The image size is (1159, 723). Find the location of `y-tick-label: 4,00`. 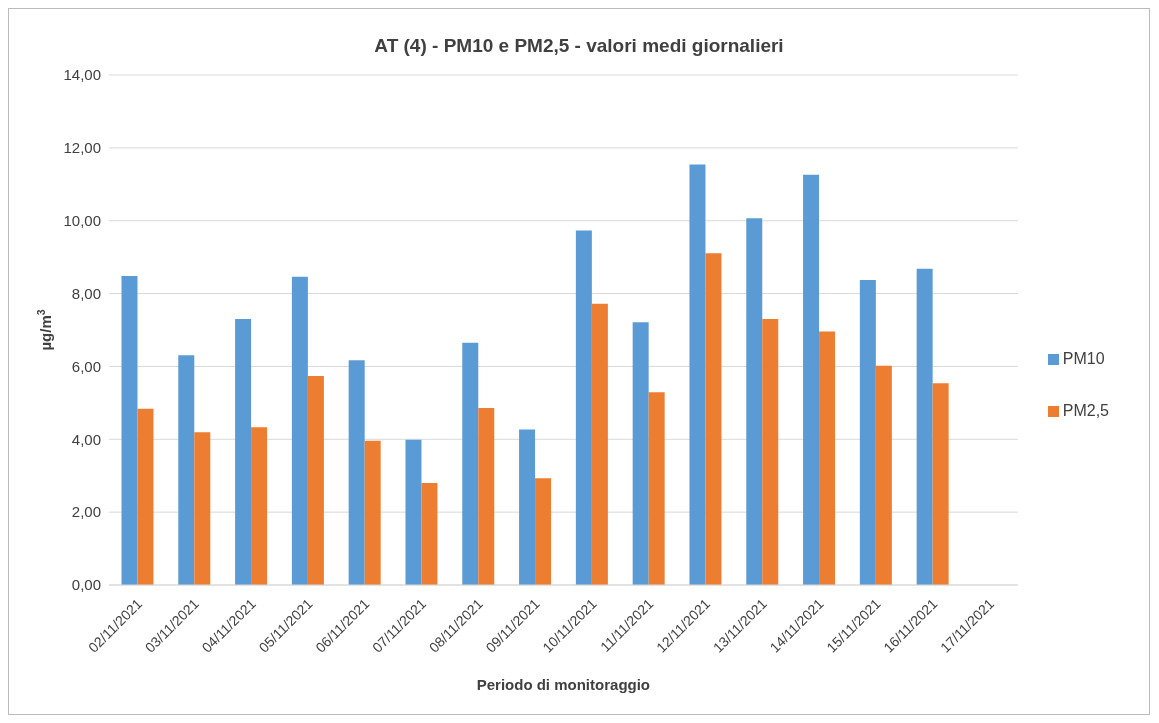

y-tick-label: 4,00 is located at coordinates (86, 439).